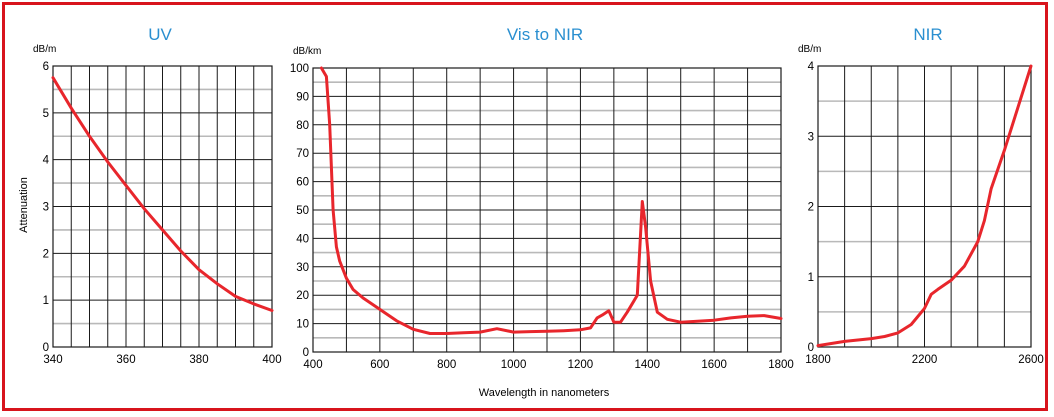 Image resolution: width=1054 pixels, height=417 pixels. What do you see at coordinates (46, 114) in the screenshot?
I see `y-tick-label: 5` at bounding box center [46, 114].